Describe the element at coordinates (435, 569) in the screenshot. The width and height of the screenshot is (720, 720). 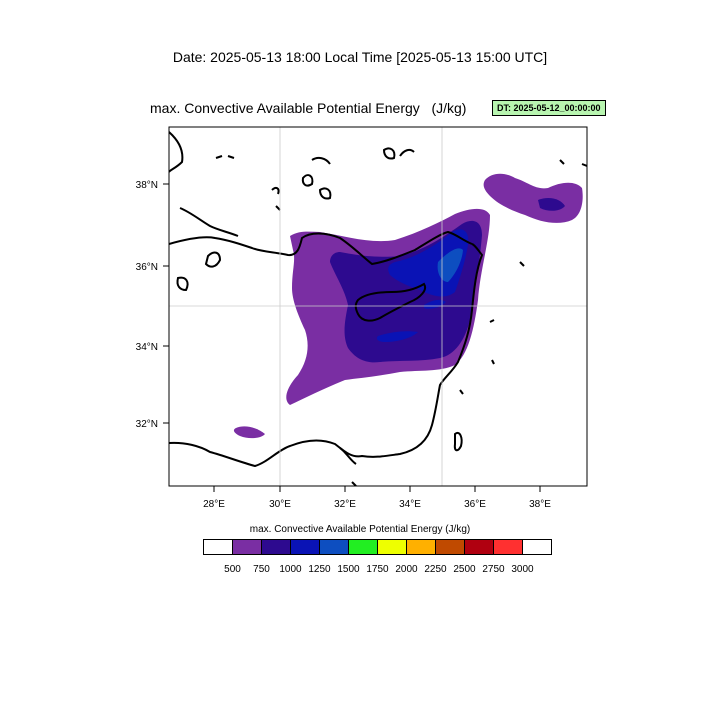
I see `colorbar-label: 2250` at that location.